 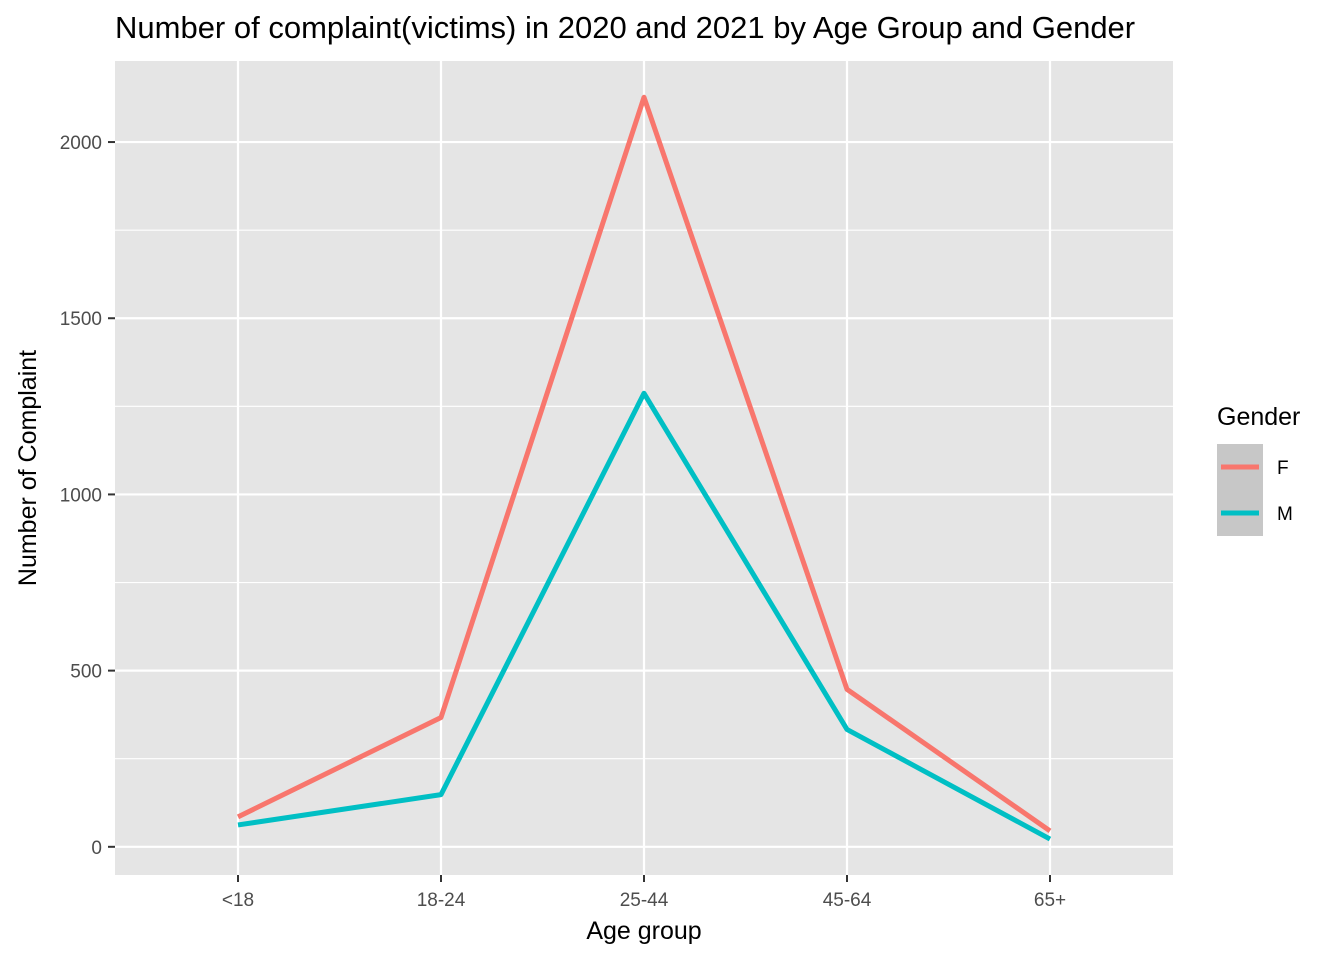 I want to click on x-axis: <18 18-24 25-44 45-64 65+, so click(x=644, y=893).